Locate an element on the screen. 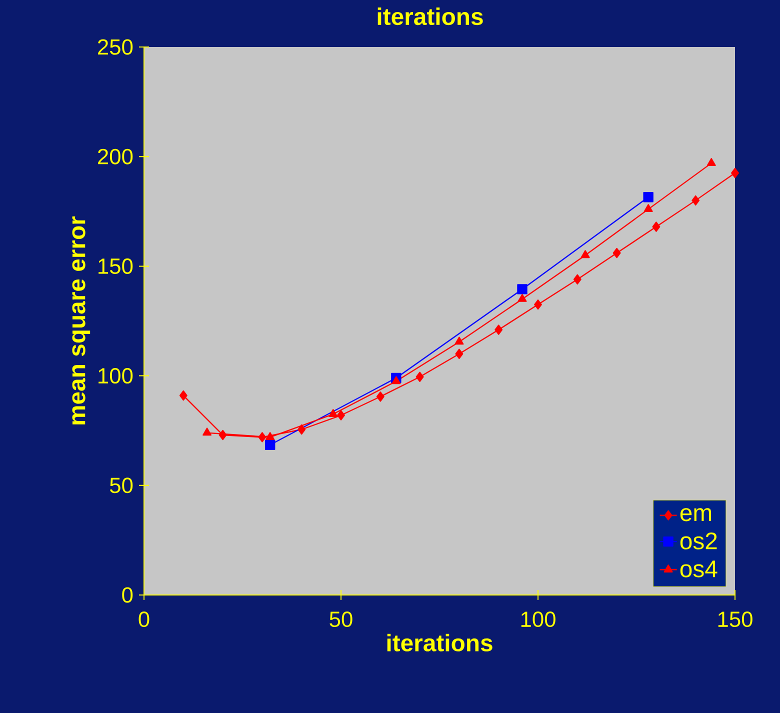 Image resolution: width=780 pixels, height=713 pixels. y-tick-label: 250 is located at coordinates (115, 47).